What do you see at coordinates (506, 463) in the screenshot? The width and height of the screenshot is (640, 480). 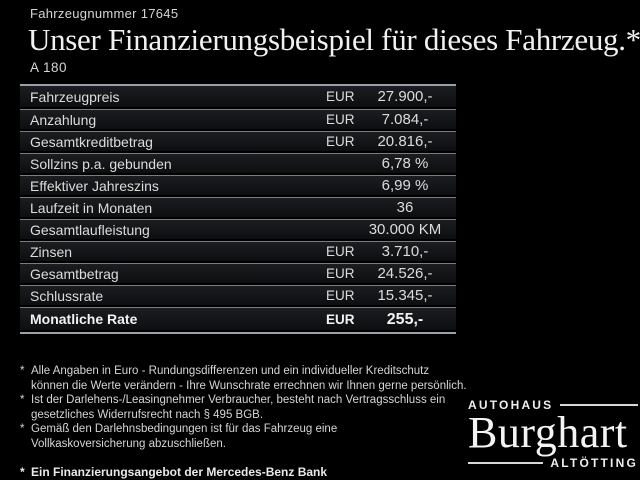 I see `logo-rule-bottom` at bounding box center [506, 463].